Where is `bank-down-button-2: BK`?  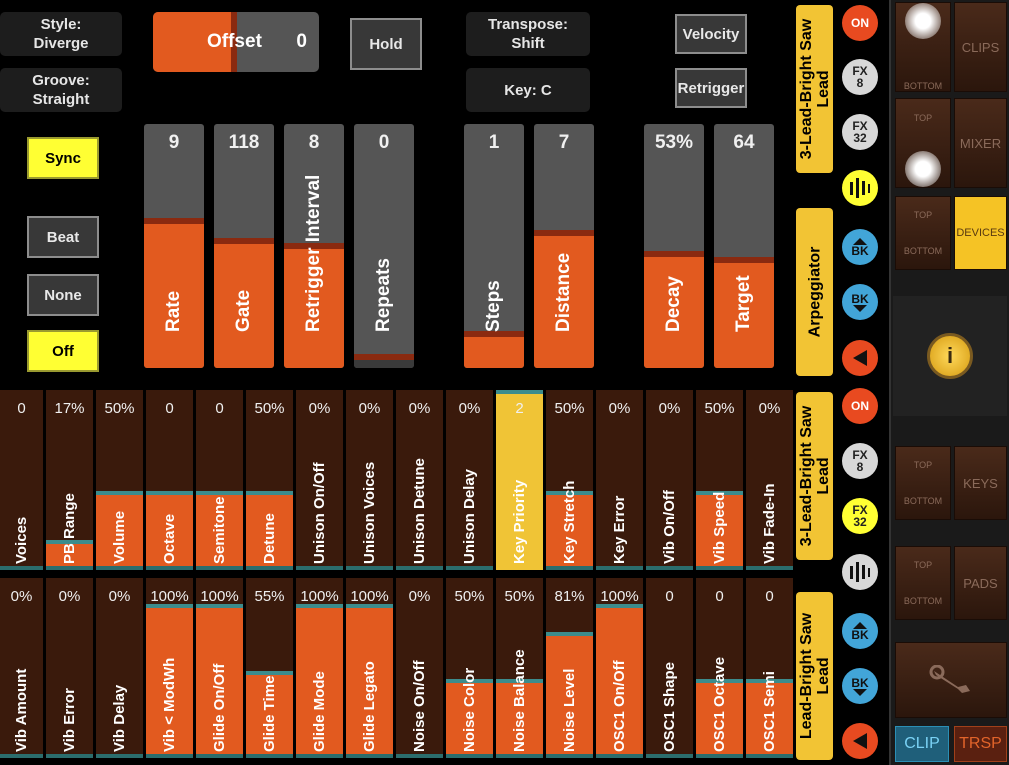
bank-down-button-2: BK is located at coordinates (860, 686).